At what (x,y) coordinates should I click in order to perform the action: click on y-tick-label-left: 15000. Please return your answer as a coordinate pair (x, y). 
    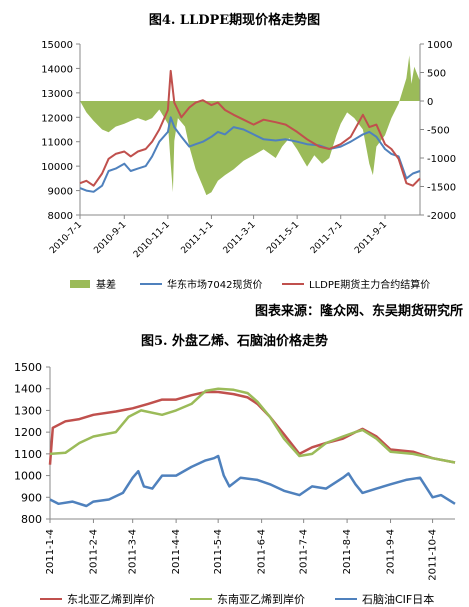
    Looking at the image, I should click on (57, 45).